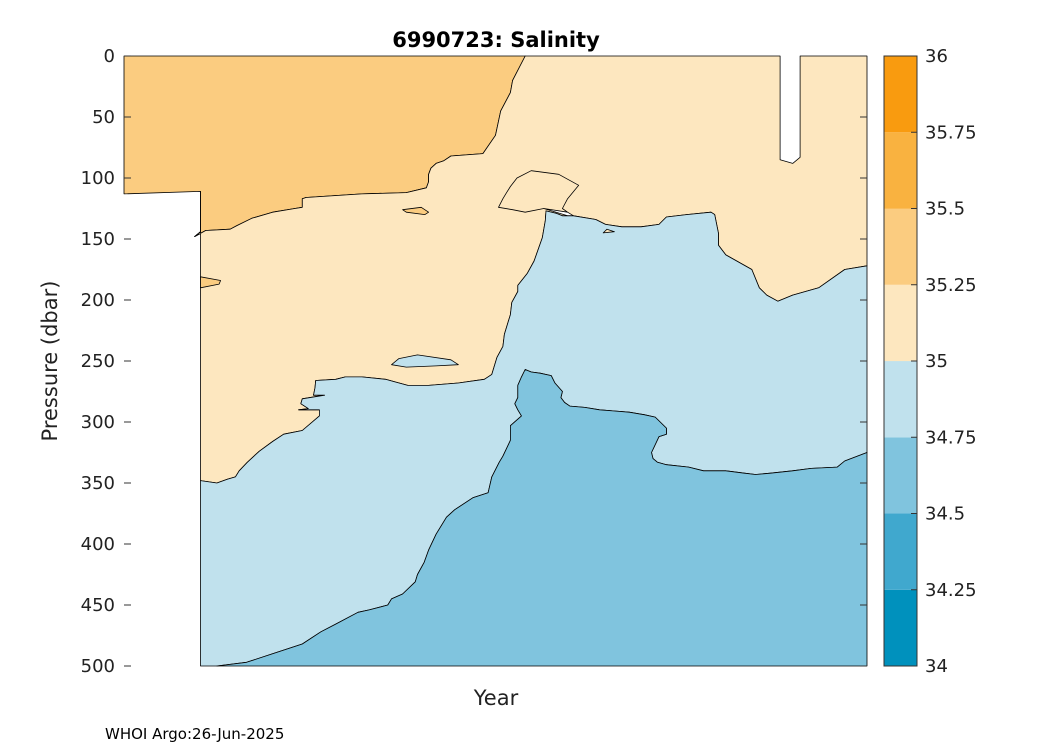 This screenshot has width=1050, height=750. Describe the element at coordinates (98, 422) in the screenshot. I see `y-tick-label: 300` at that location.